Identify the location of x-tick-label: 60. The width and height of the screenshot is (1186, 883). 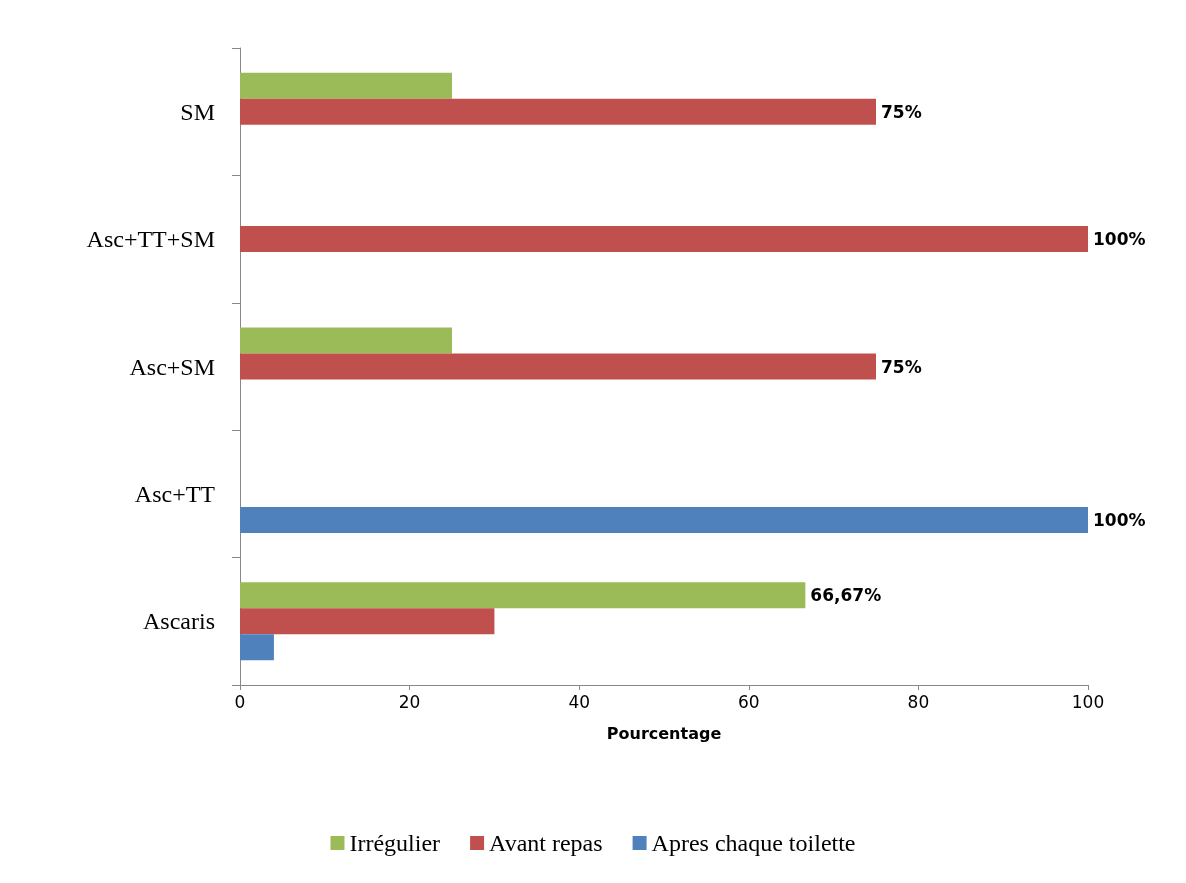
(748, 701).